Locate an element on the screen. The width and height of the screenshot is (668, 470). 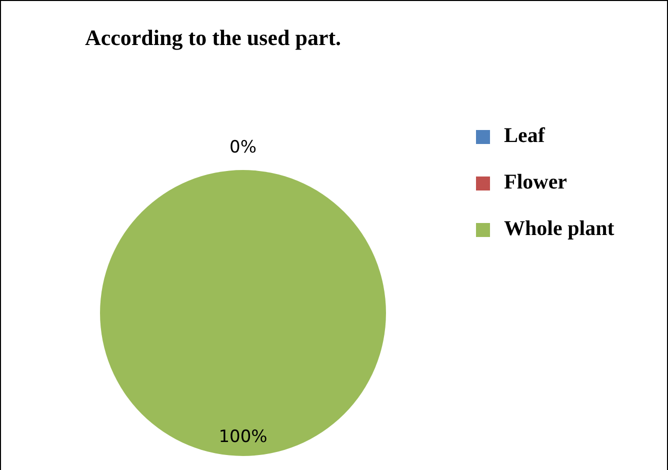
legend-label: Whole plant is located at coordinates (559, 228).